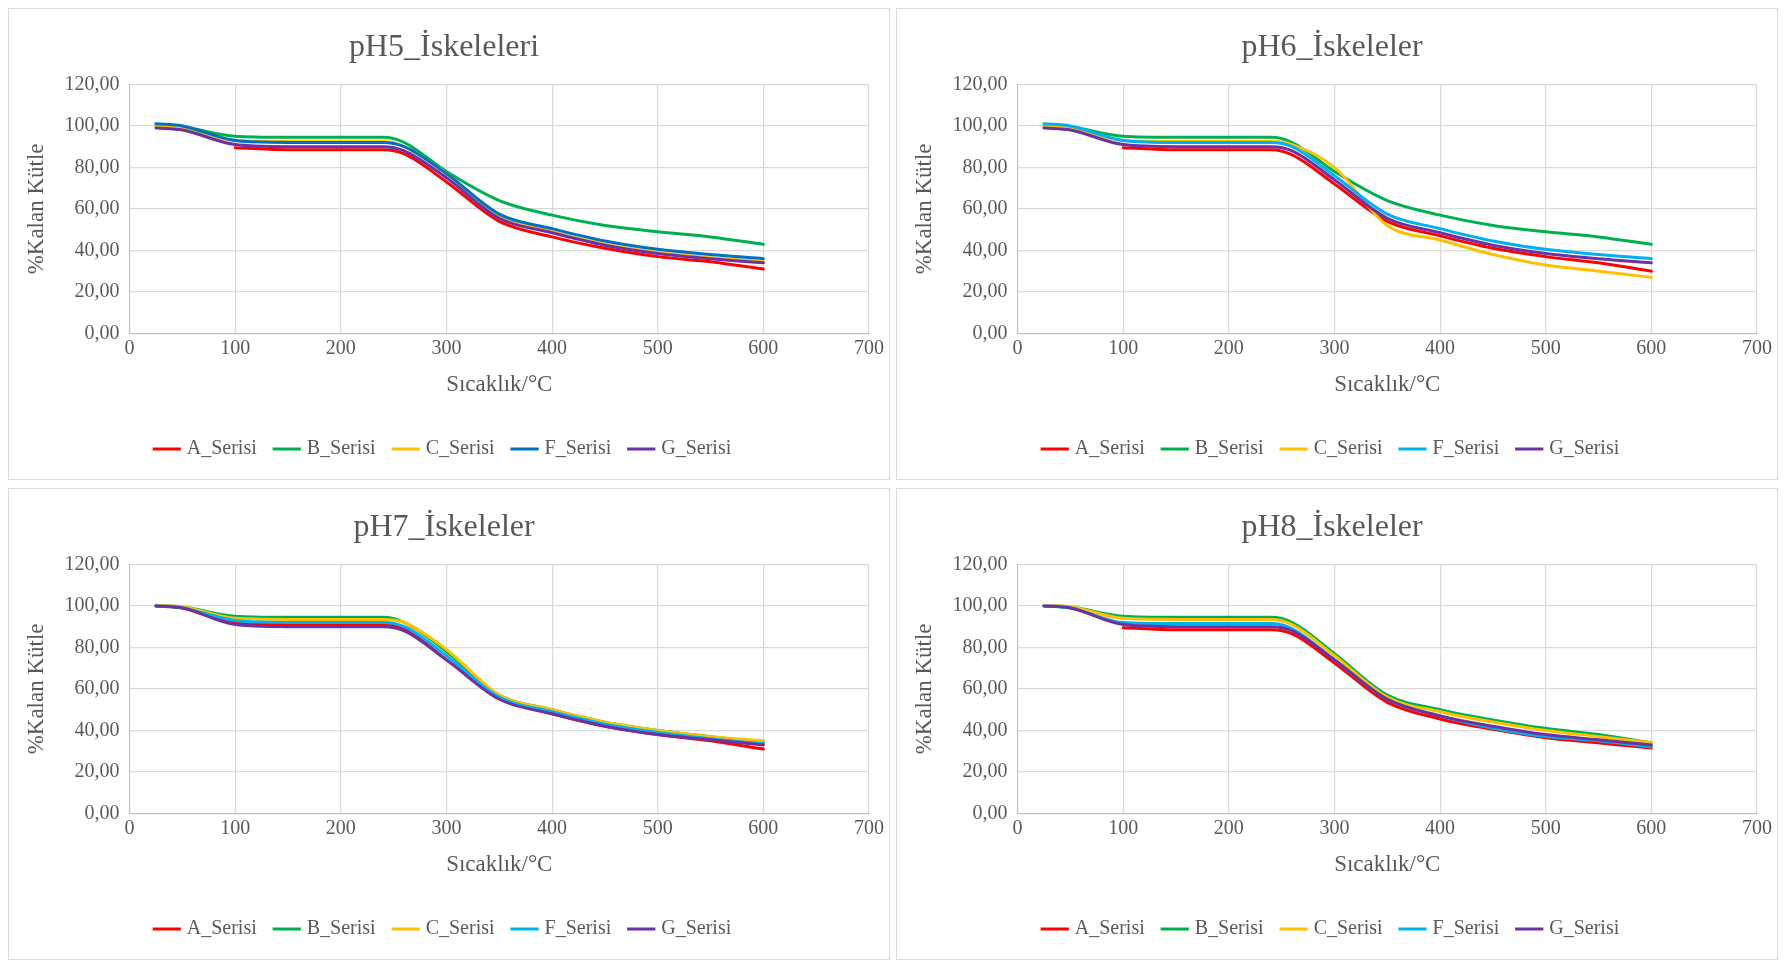 Image resolution: width=1789 pixels, height=971 pixels. I want to click on chart-title: pH8_İskeleler, so click(1332, 524).